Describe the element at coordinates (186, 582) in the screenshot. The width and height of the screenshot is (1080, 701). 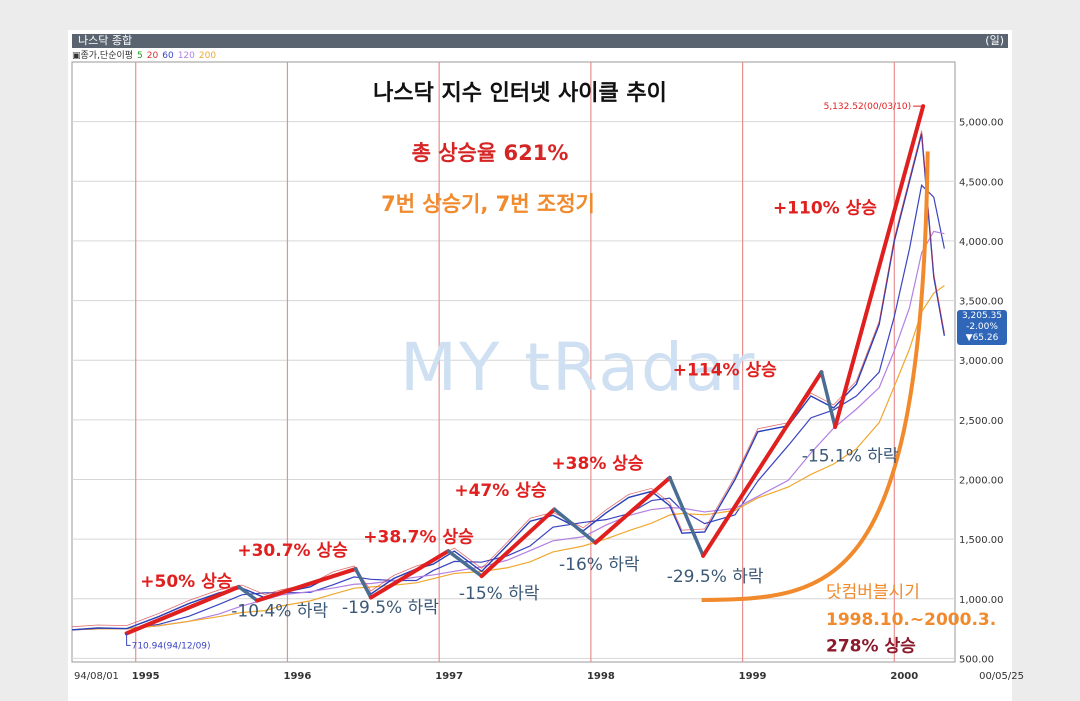
I see `uptrend-annotation: +50% 상승` at that location.